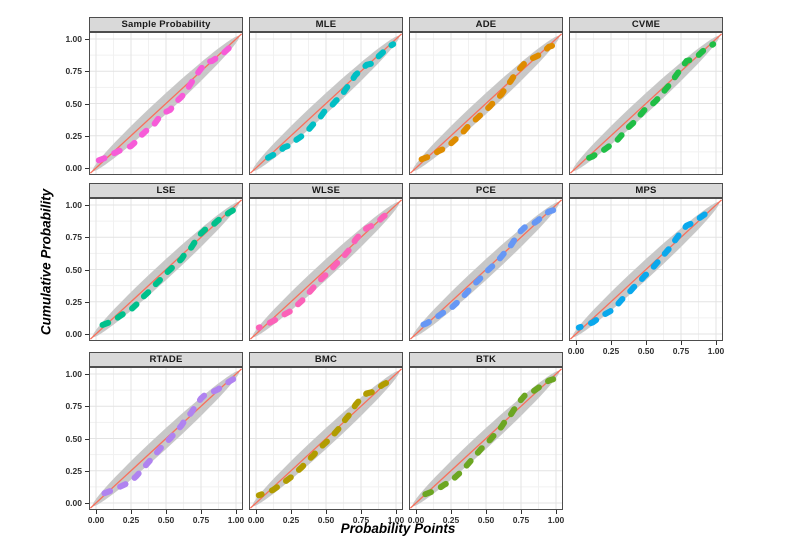  I want to click on facet-strip-label: Sample Probability, so click(166, 24).